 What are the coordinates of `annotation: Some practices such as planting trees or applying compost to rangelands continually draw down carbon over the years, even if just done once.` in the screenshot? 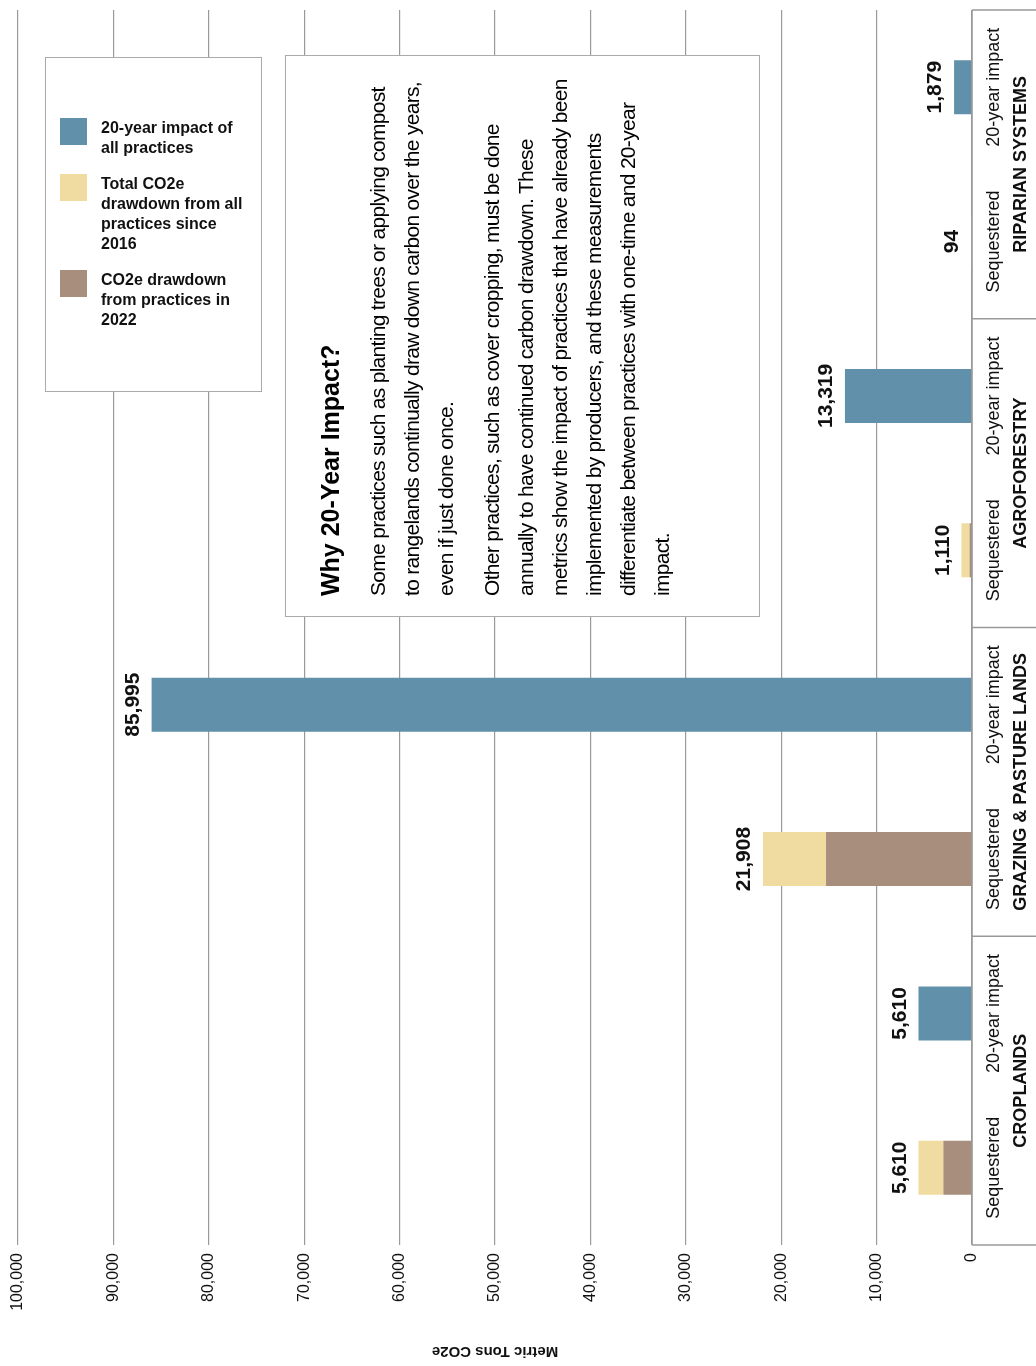 It's located at (411, 338).